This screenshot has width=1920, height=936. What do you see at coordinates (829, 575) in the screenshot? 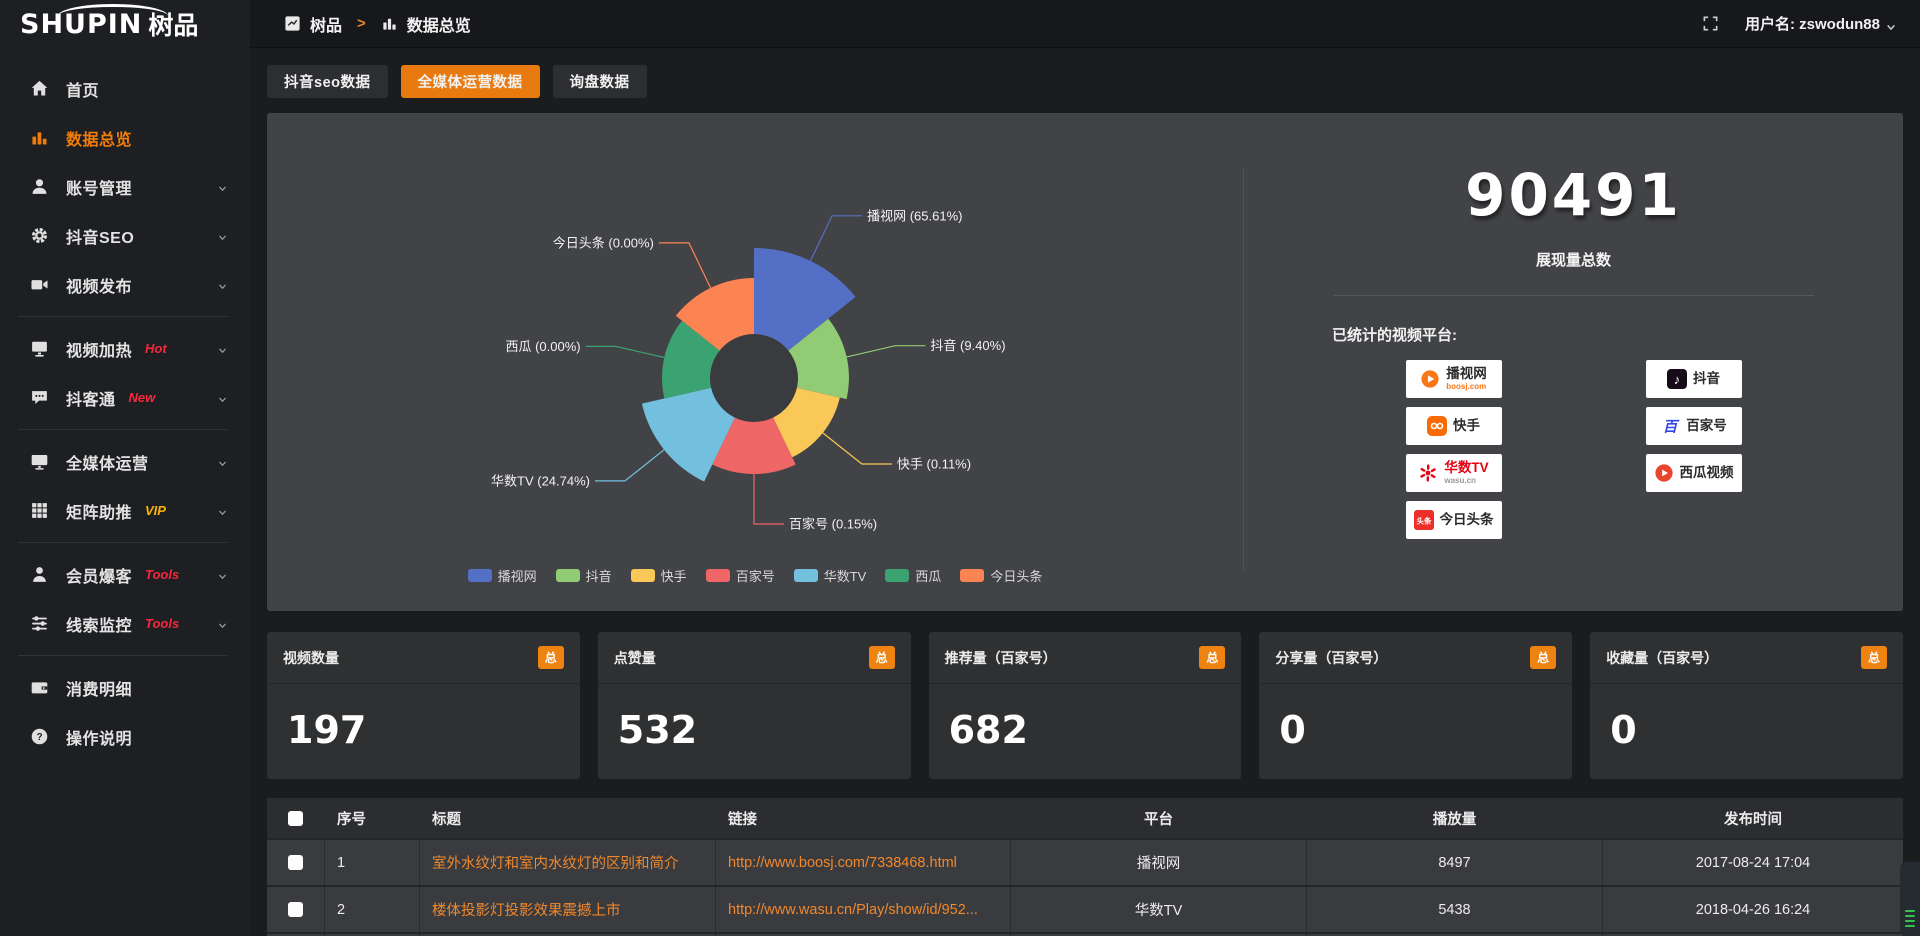
I see `legend-item-5: 华数TV` at bounding box center [829, 575].